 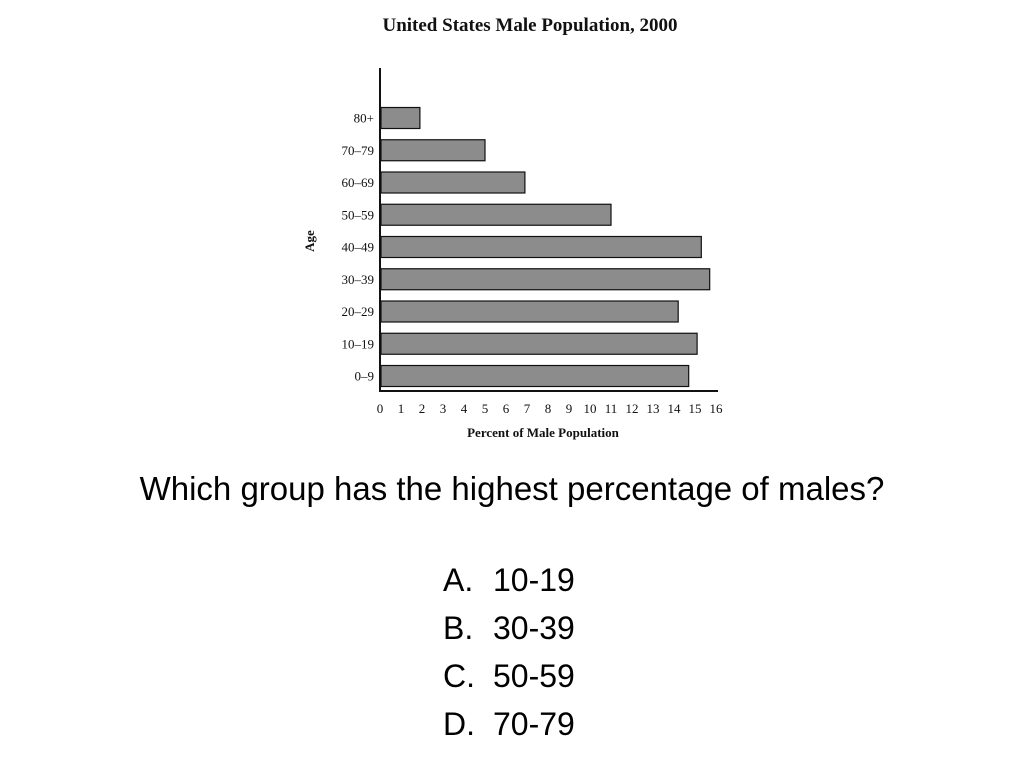 What do you see at coordinates (358, 182) in the screenshot?
I see `y-tick-label: 60–69` at bounding box center [358, 182].